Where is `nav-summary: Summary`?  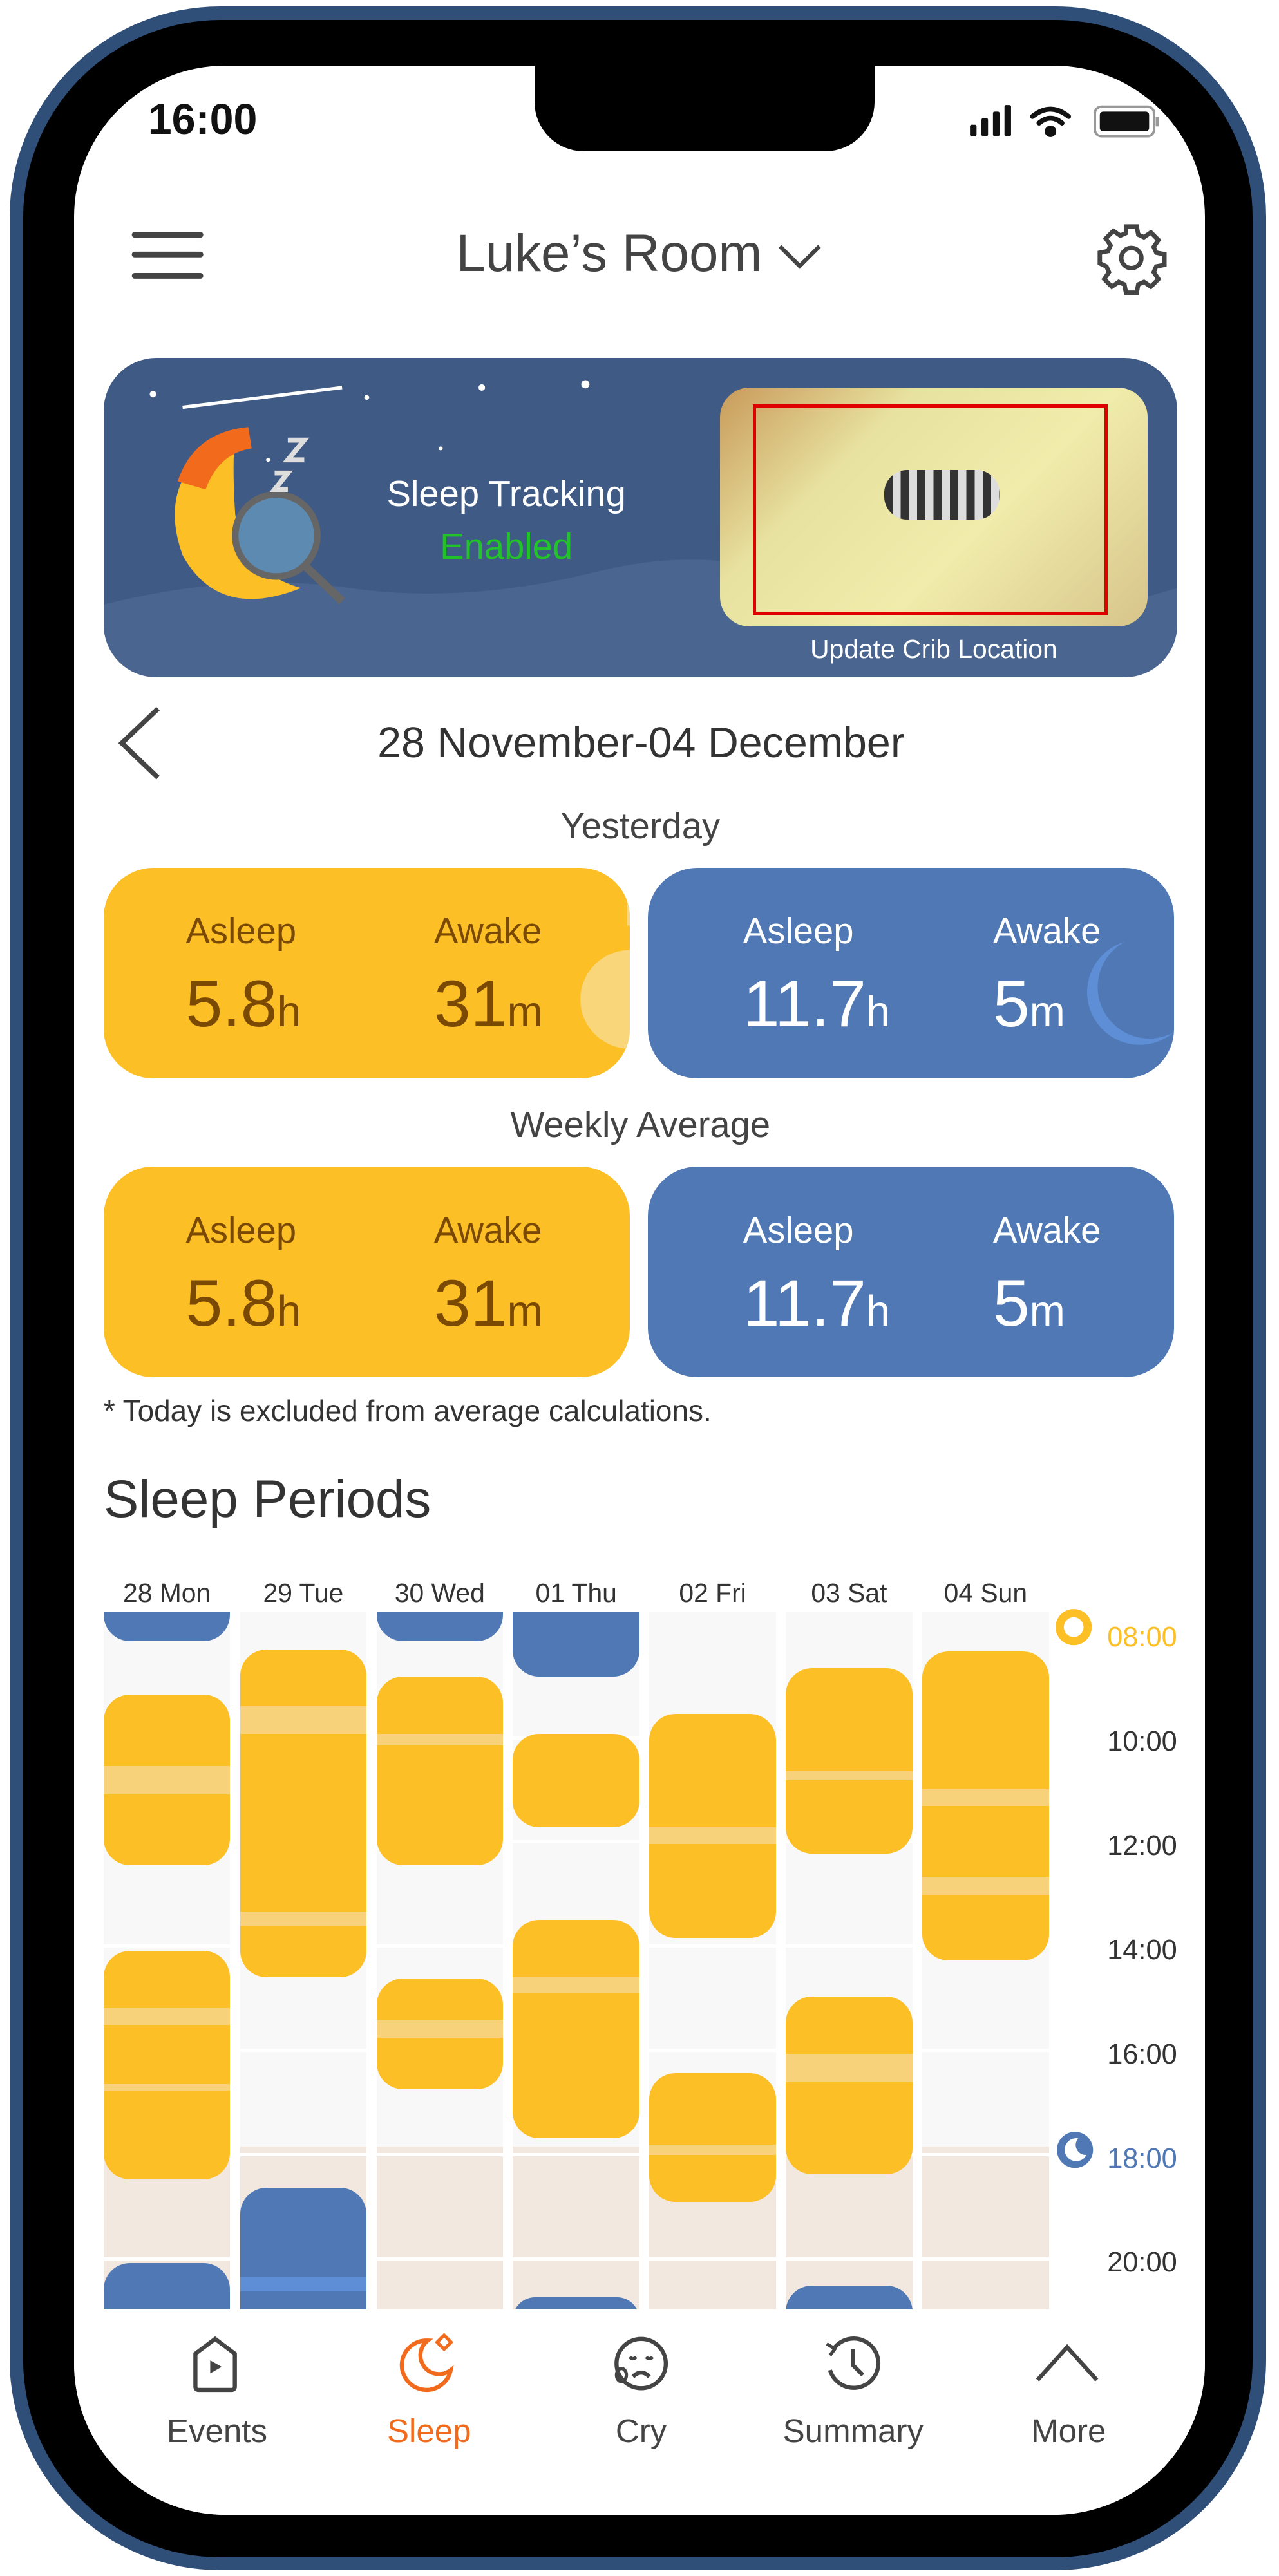 nav-summary: Summary is located at coordinates (853, 2390).